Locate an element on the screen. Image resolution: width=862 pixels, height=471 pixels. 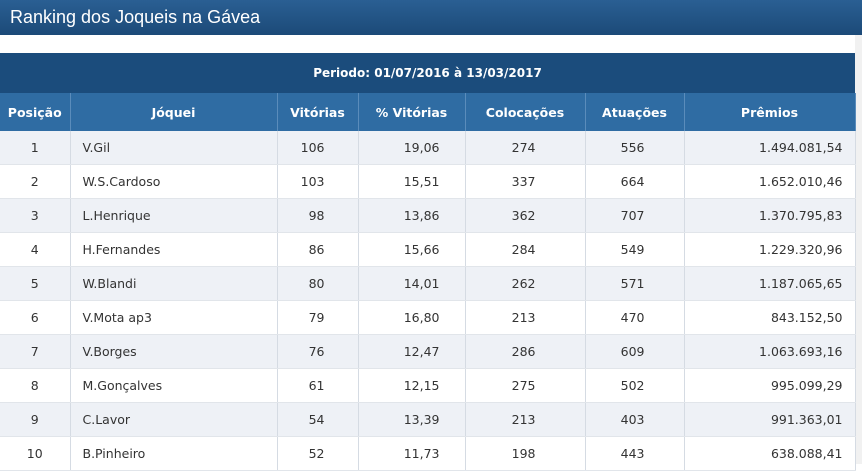
cell: 262 is located at coordinates (525, 283).